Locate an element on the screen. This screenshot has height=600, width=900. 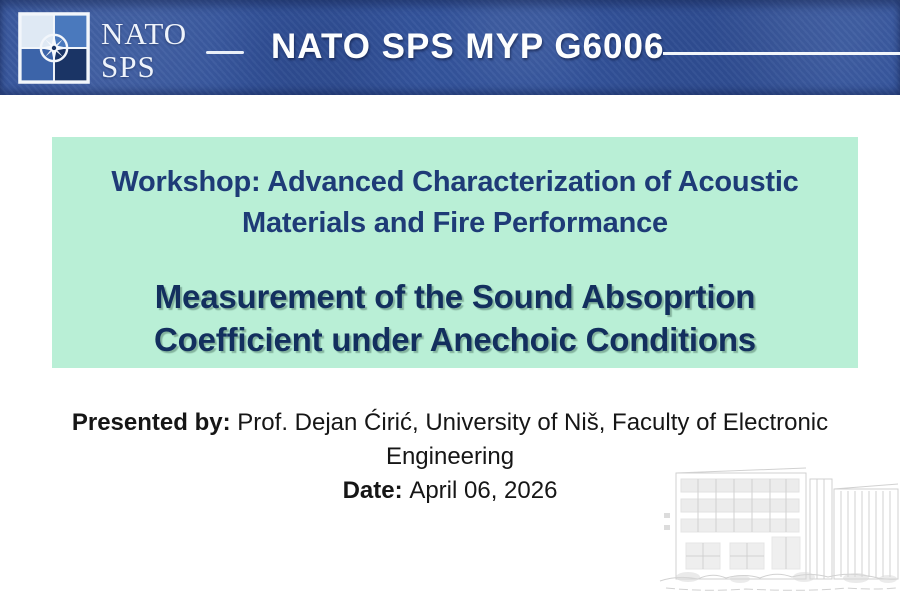
banner-title: NATO SPS MYP G6006 is located at coordinates (468, 46).